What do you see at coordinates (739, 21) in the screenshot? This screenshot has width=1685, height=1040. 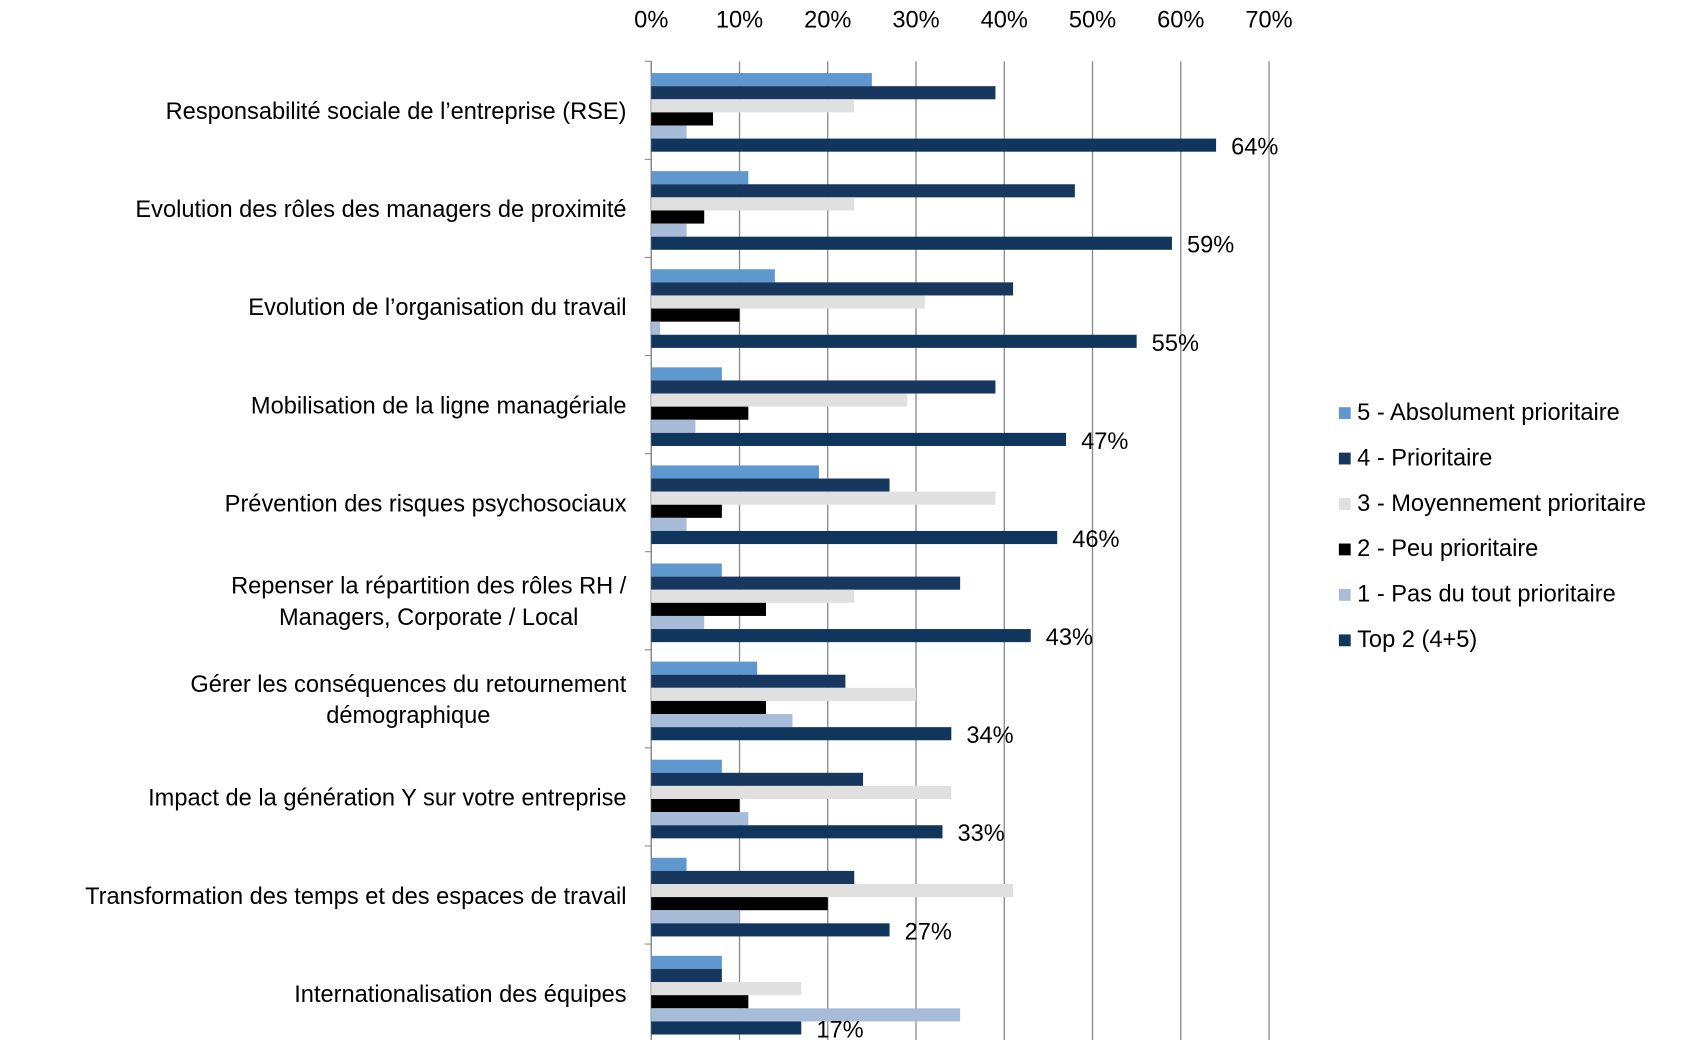 I see `x-tick-label: 10%` at bounding box center [739, 21].